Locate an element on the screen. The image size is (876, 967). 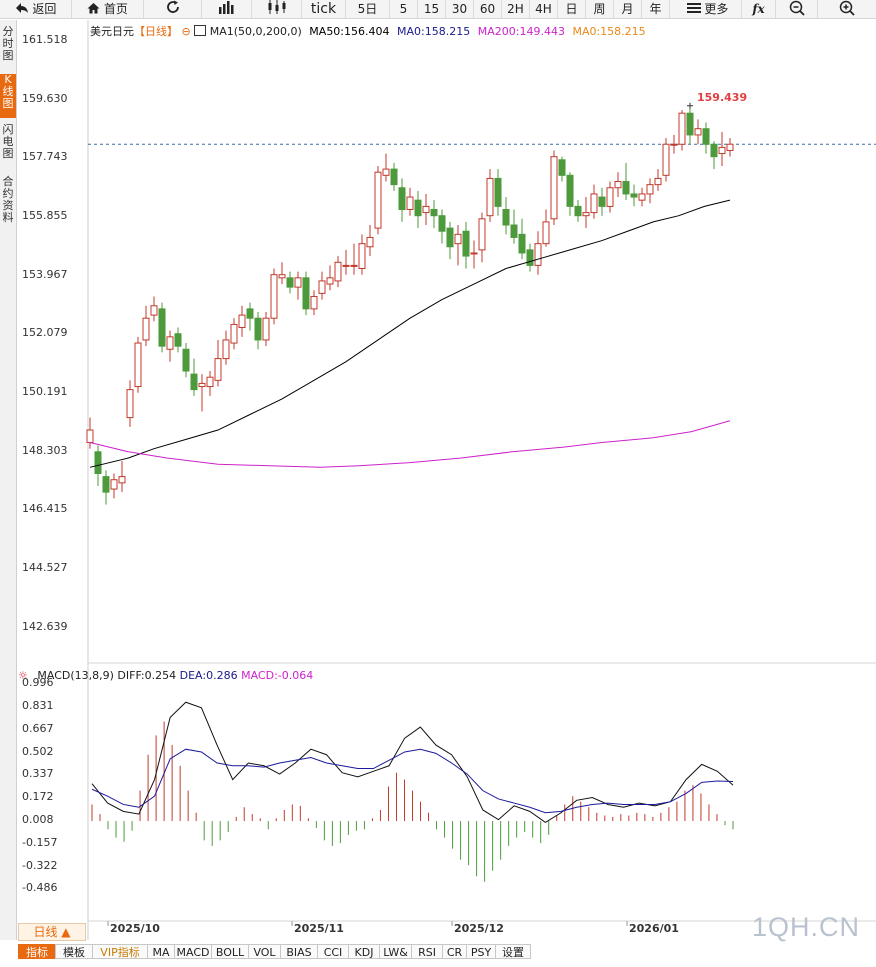
side-tab-contract-info: 合约资料 is located at coordinates (8, 199).